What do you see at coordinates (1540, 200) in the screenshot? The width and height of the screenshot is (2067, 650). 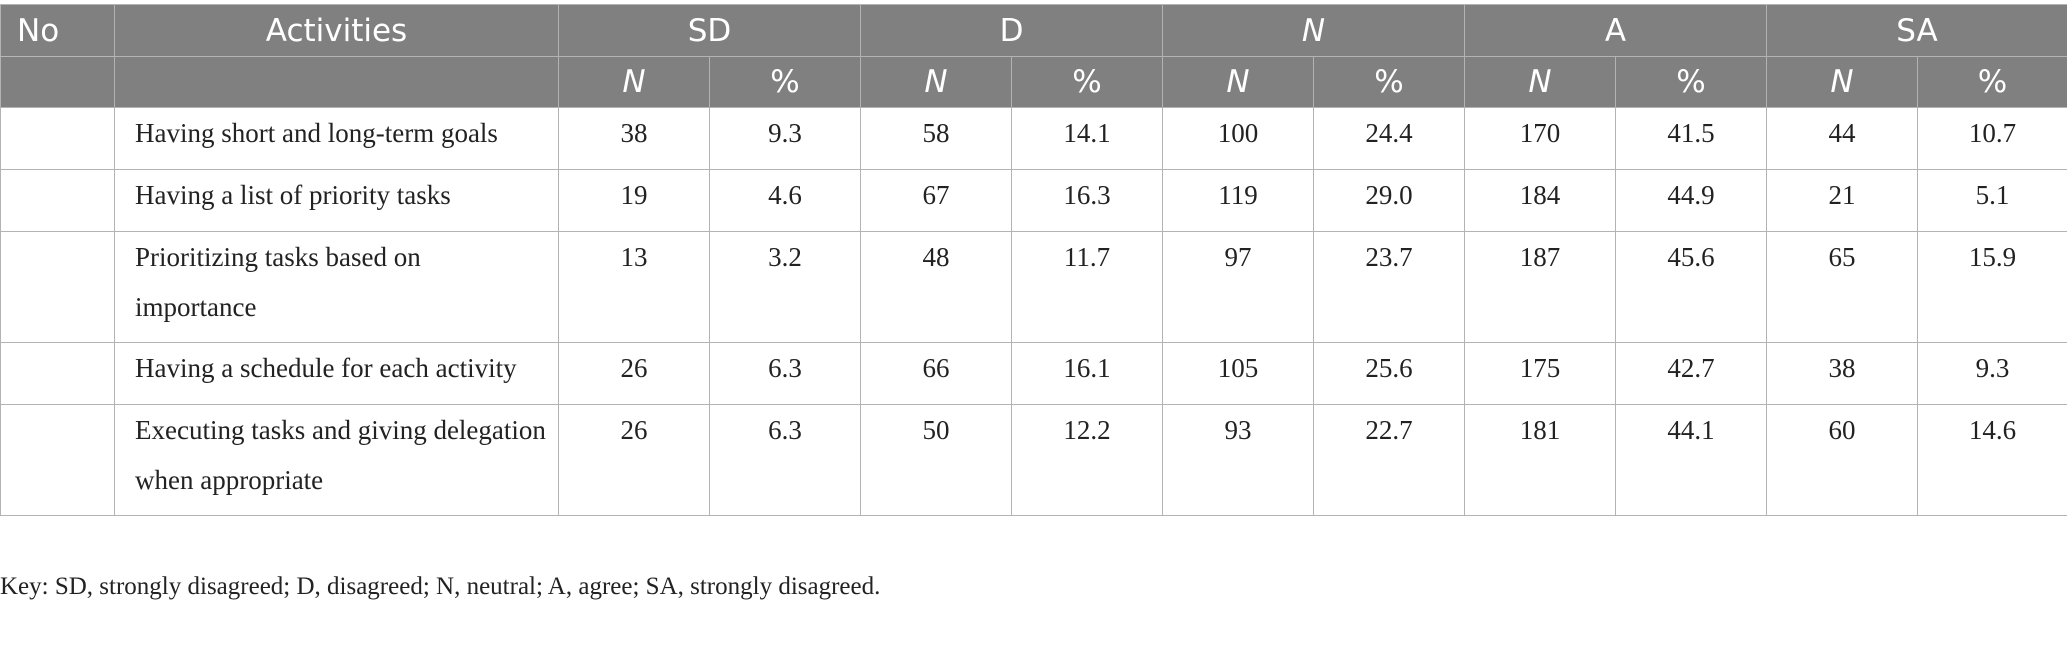 I see `cell-a-n: 184` at bounding box center [1540, 200].